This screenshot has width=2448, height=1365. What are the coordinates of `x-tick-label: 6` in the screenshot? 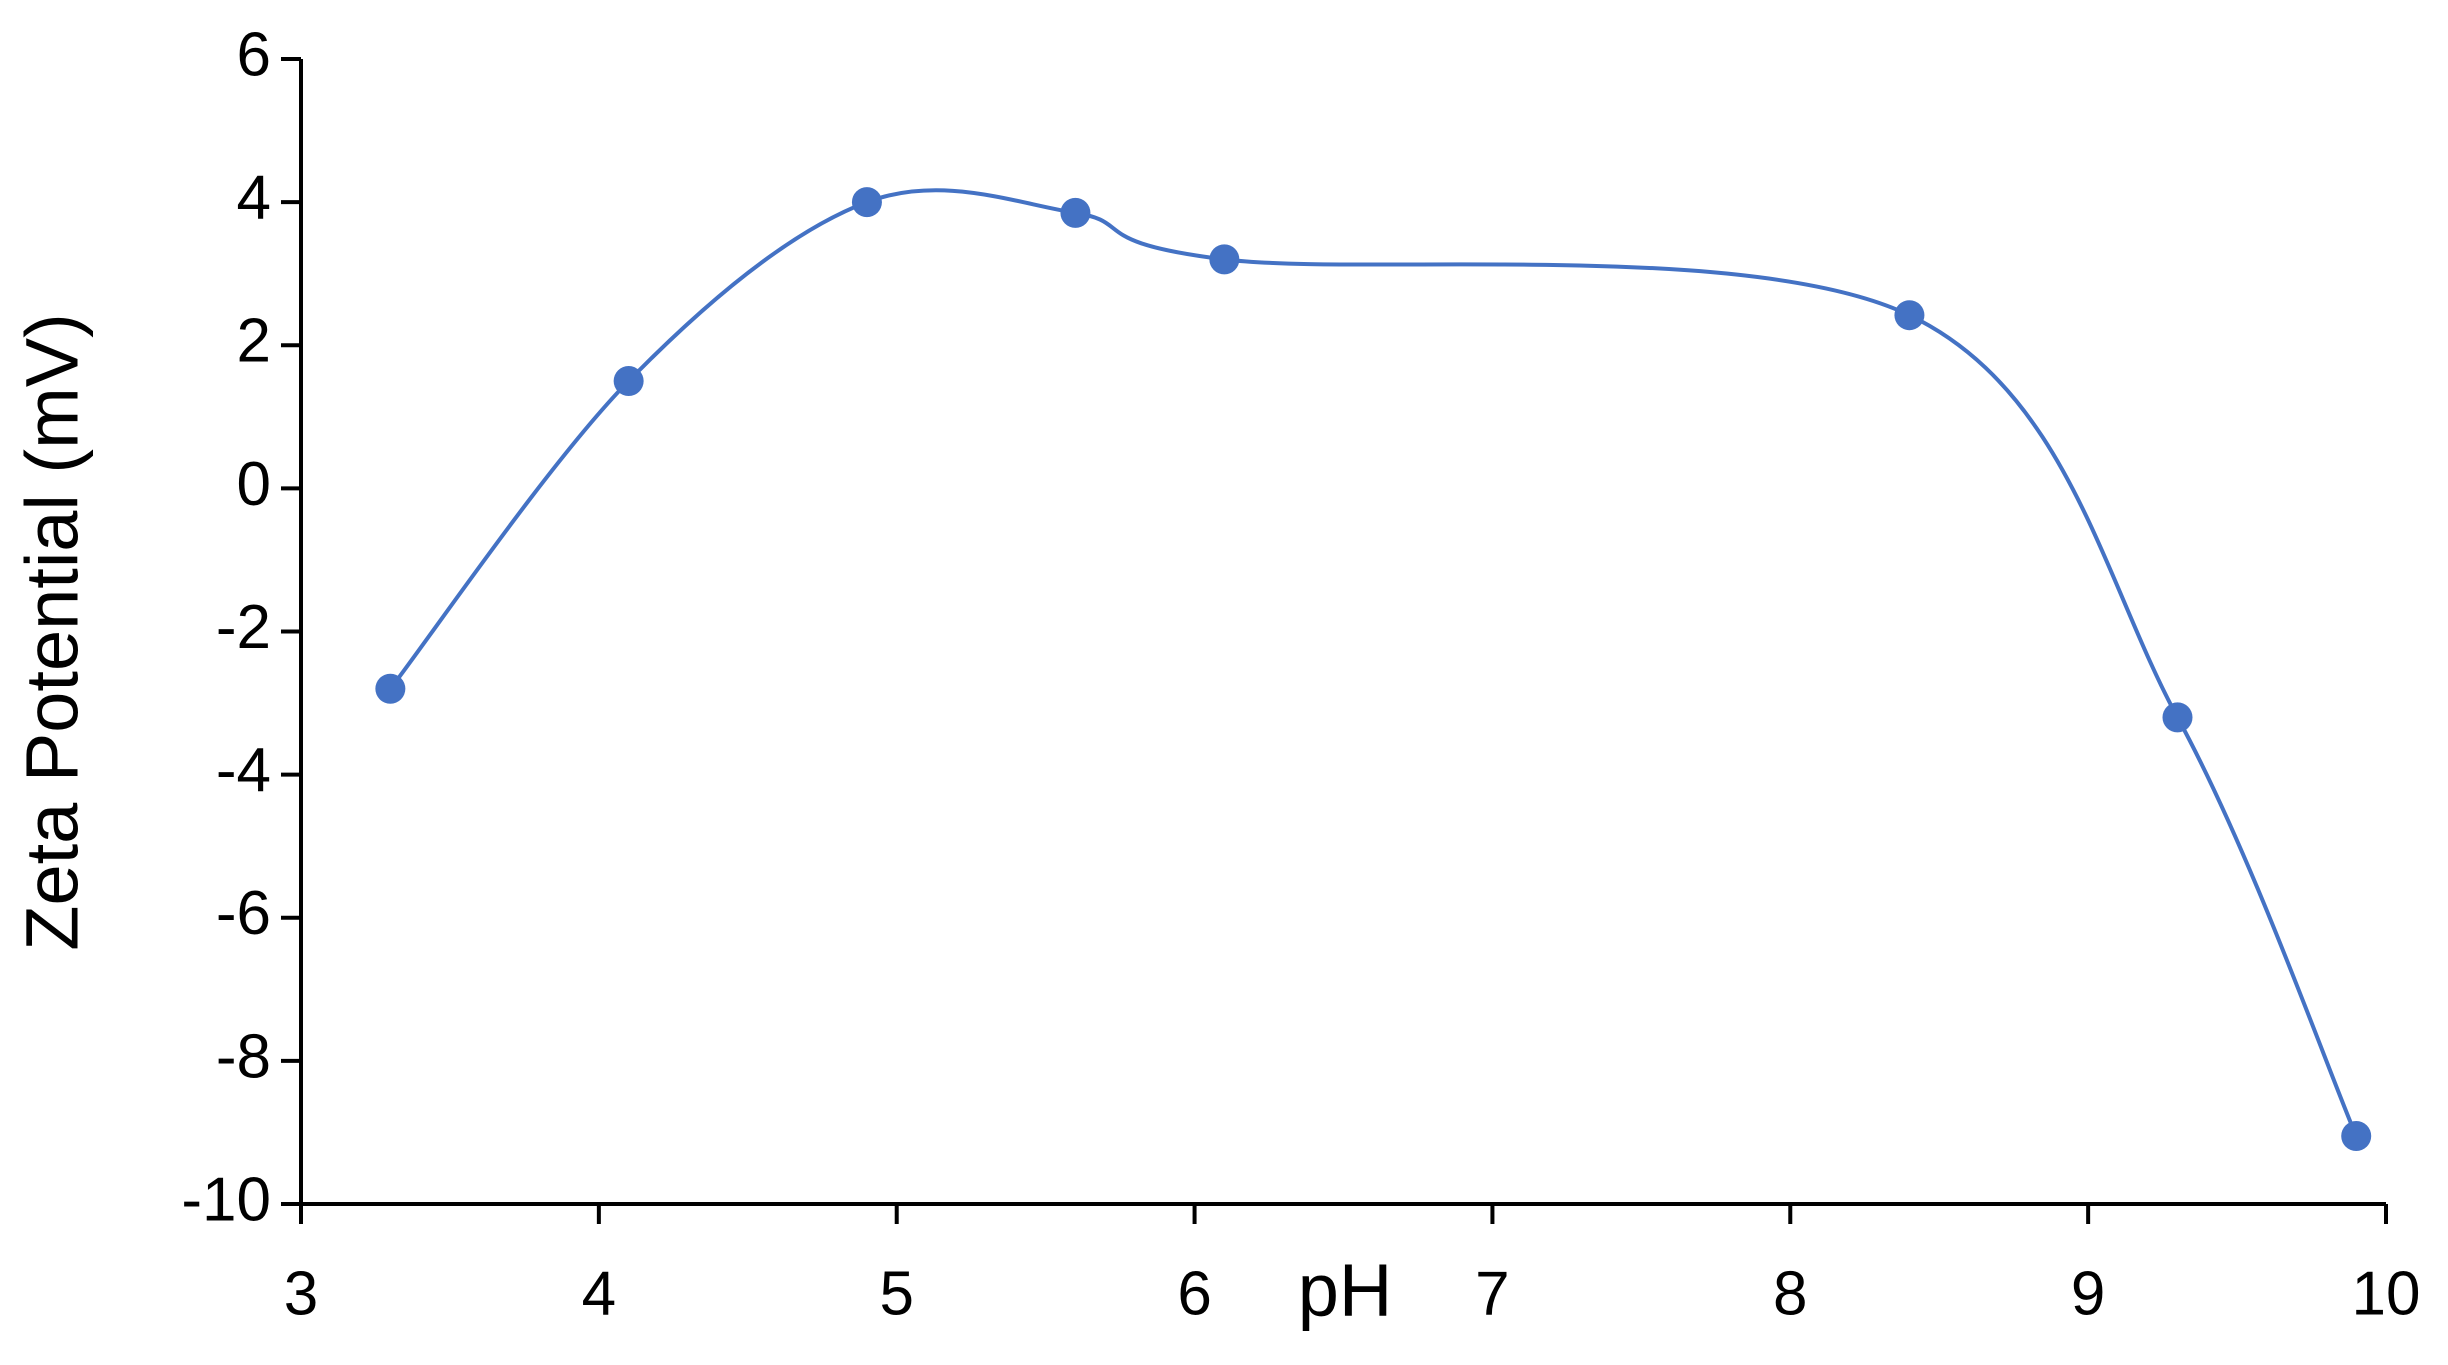 It's located at (1194, 1293).